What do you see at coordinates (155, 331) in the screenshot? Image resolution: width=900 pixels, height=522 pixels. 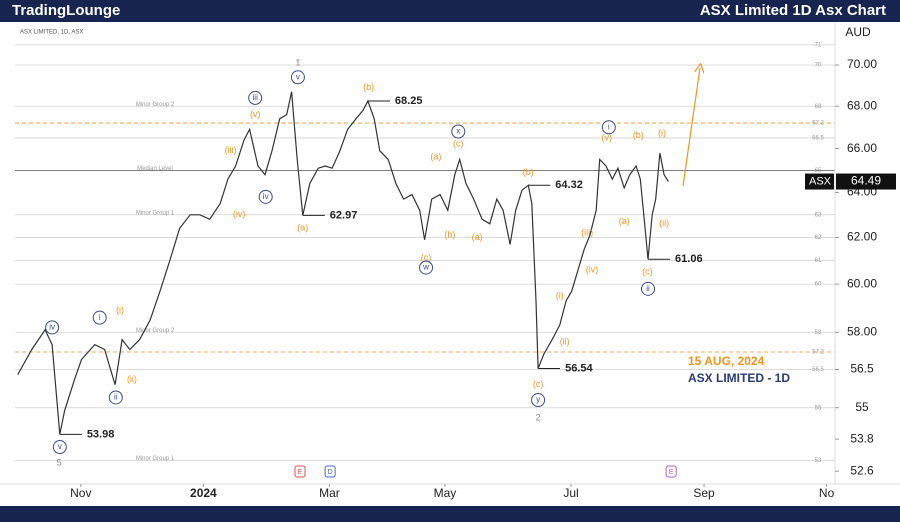 I see `level-name: Minor Group 2` at bounding box center [155, 331].